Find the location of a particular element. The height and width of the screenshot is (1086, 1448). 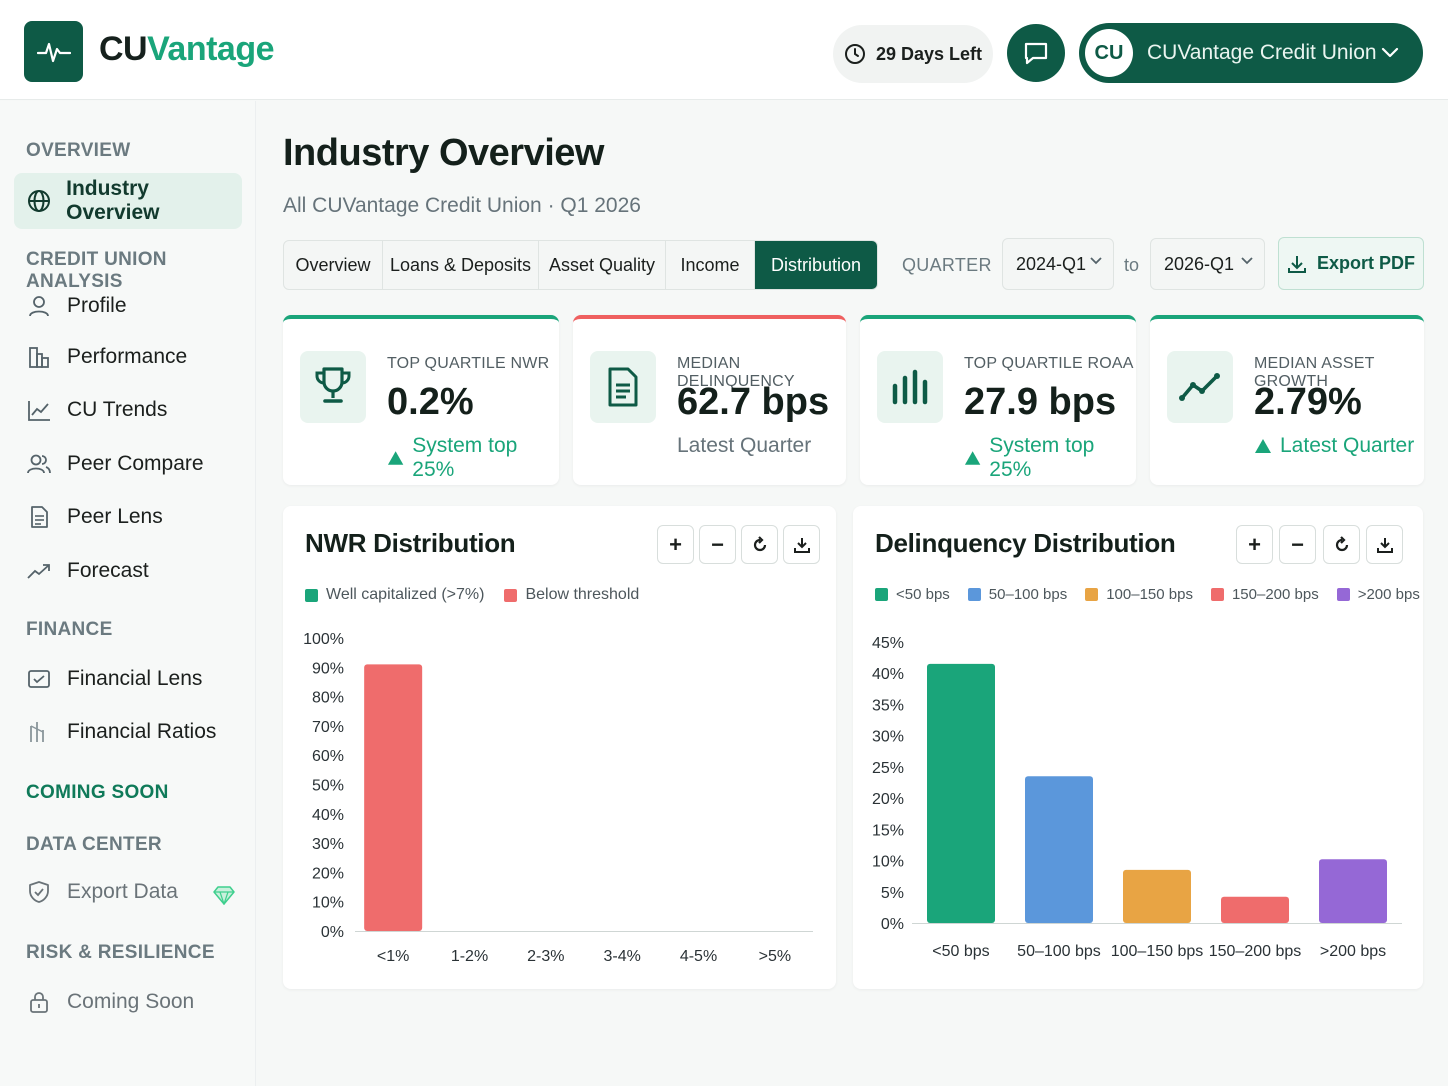

quarter-from-select: 2024-Q1 is located at coordinates (1058, 264).